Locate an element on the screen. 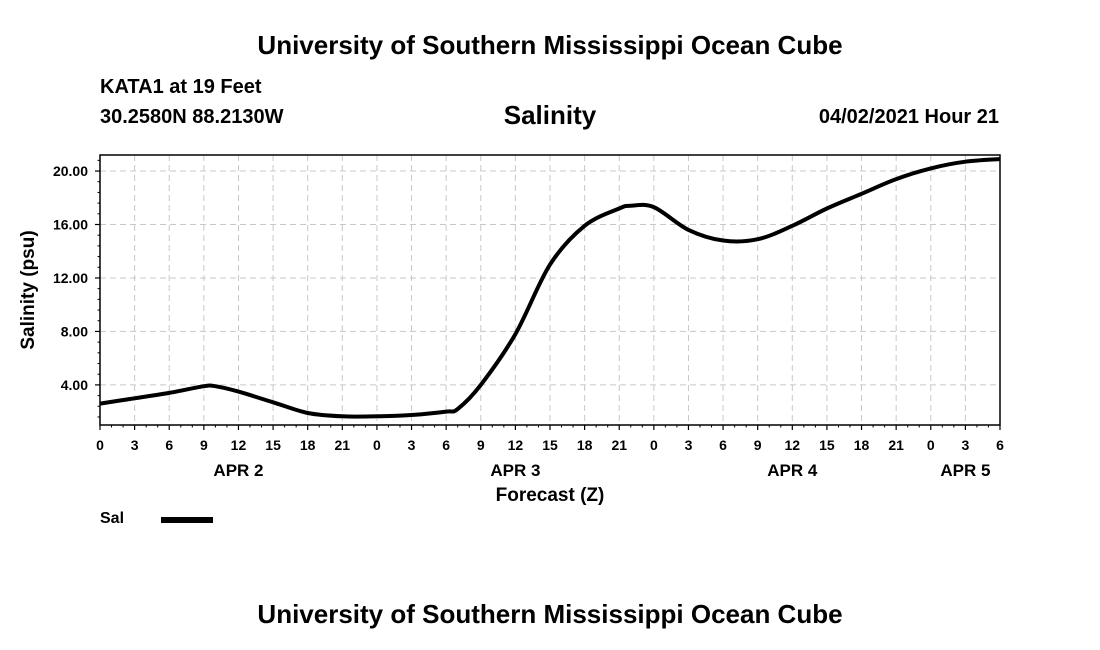  station-label: KATA1 at 19 Feet is located at coordinates (181, 87).